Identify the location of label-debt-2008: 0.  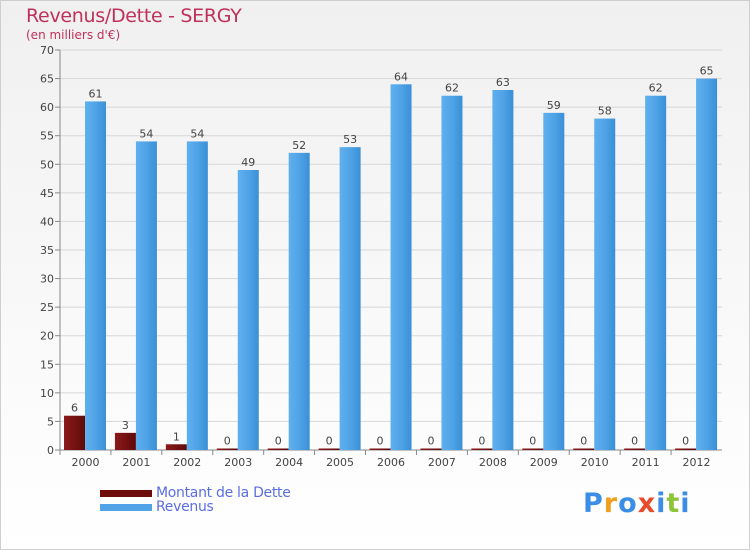
(481, 441).